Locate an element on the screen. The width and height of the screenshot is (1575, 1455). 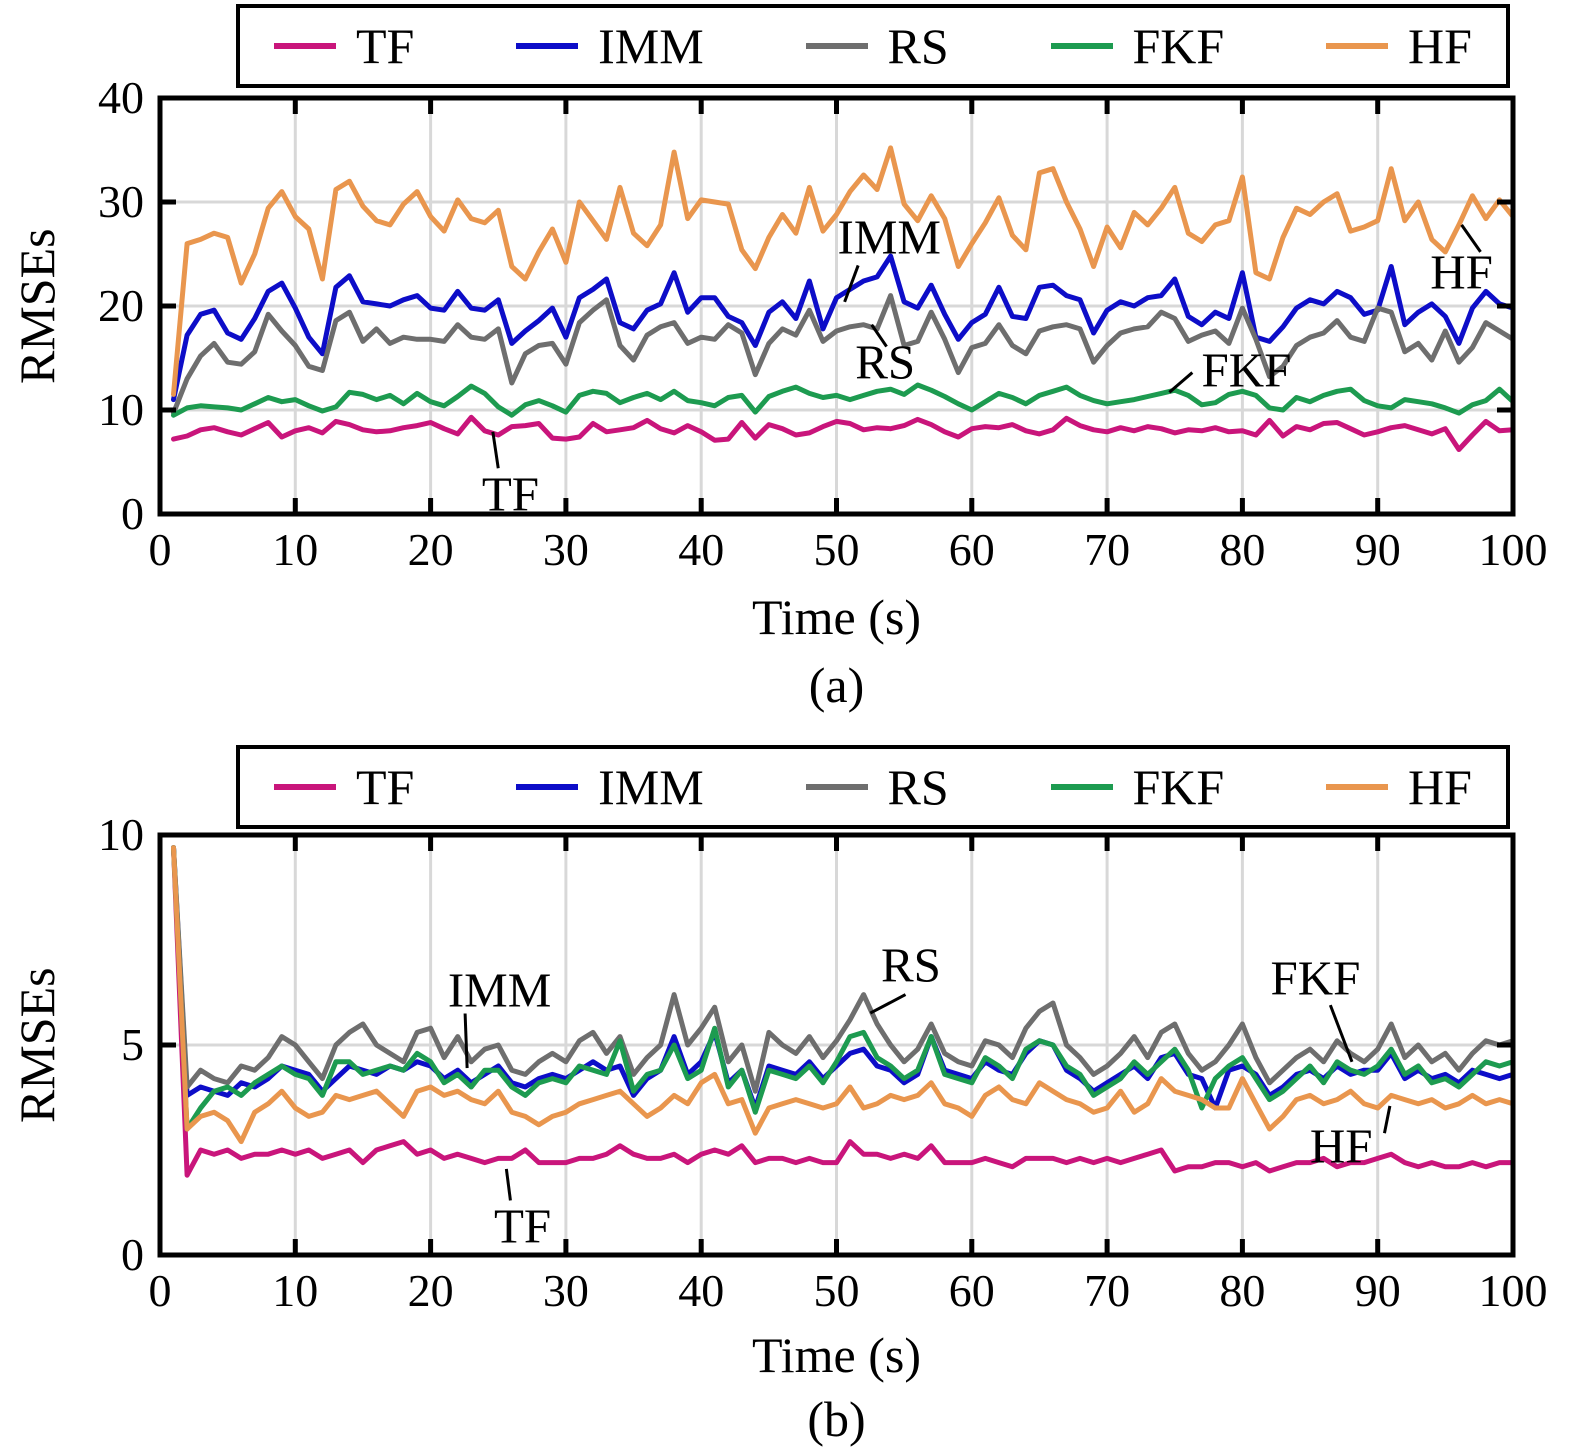
x-axis-label-b: Time (s) is located at coordinates (836, 1355).